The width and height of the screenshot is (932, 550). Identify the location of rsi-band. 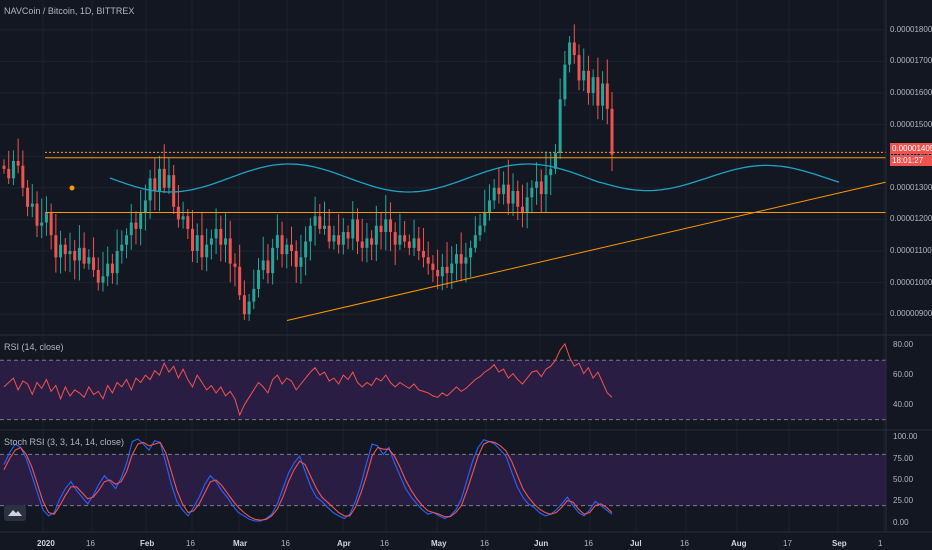
(443, 390).